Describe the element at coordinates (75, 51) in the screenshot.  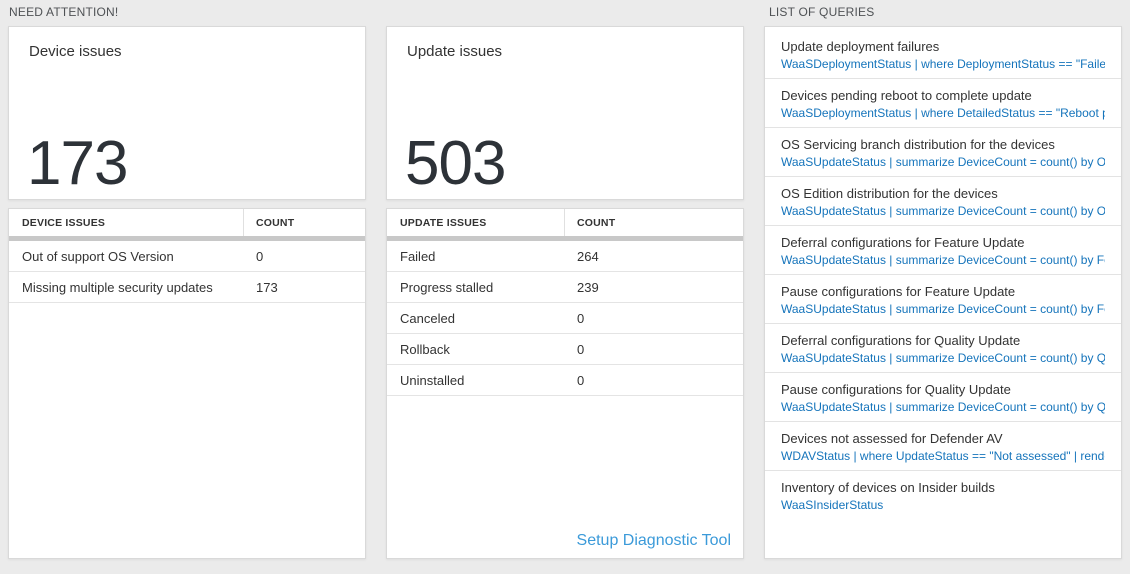
I see `device-issues-title: Device issues` at that location.